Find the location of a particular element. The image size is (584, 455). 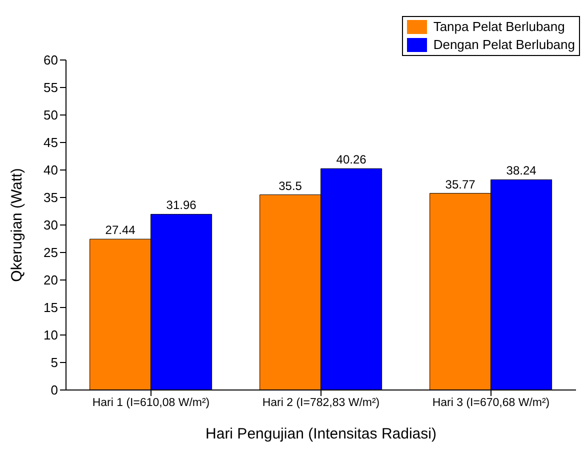

y-tick-label: 45 is located at coordinates (51, 142).